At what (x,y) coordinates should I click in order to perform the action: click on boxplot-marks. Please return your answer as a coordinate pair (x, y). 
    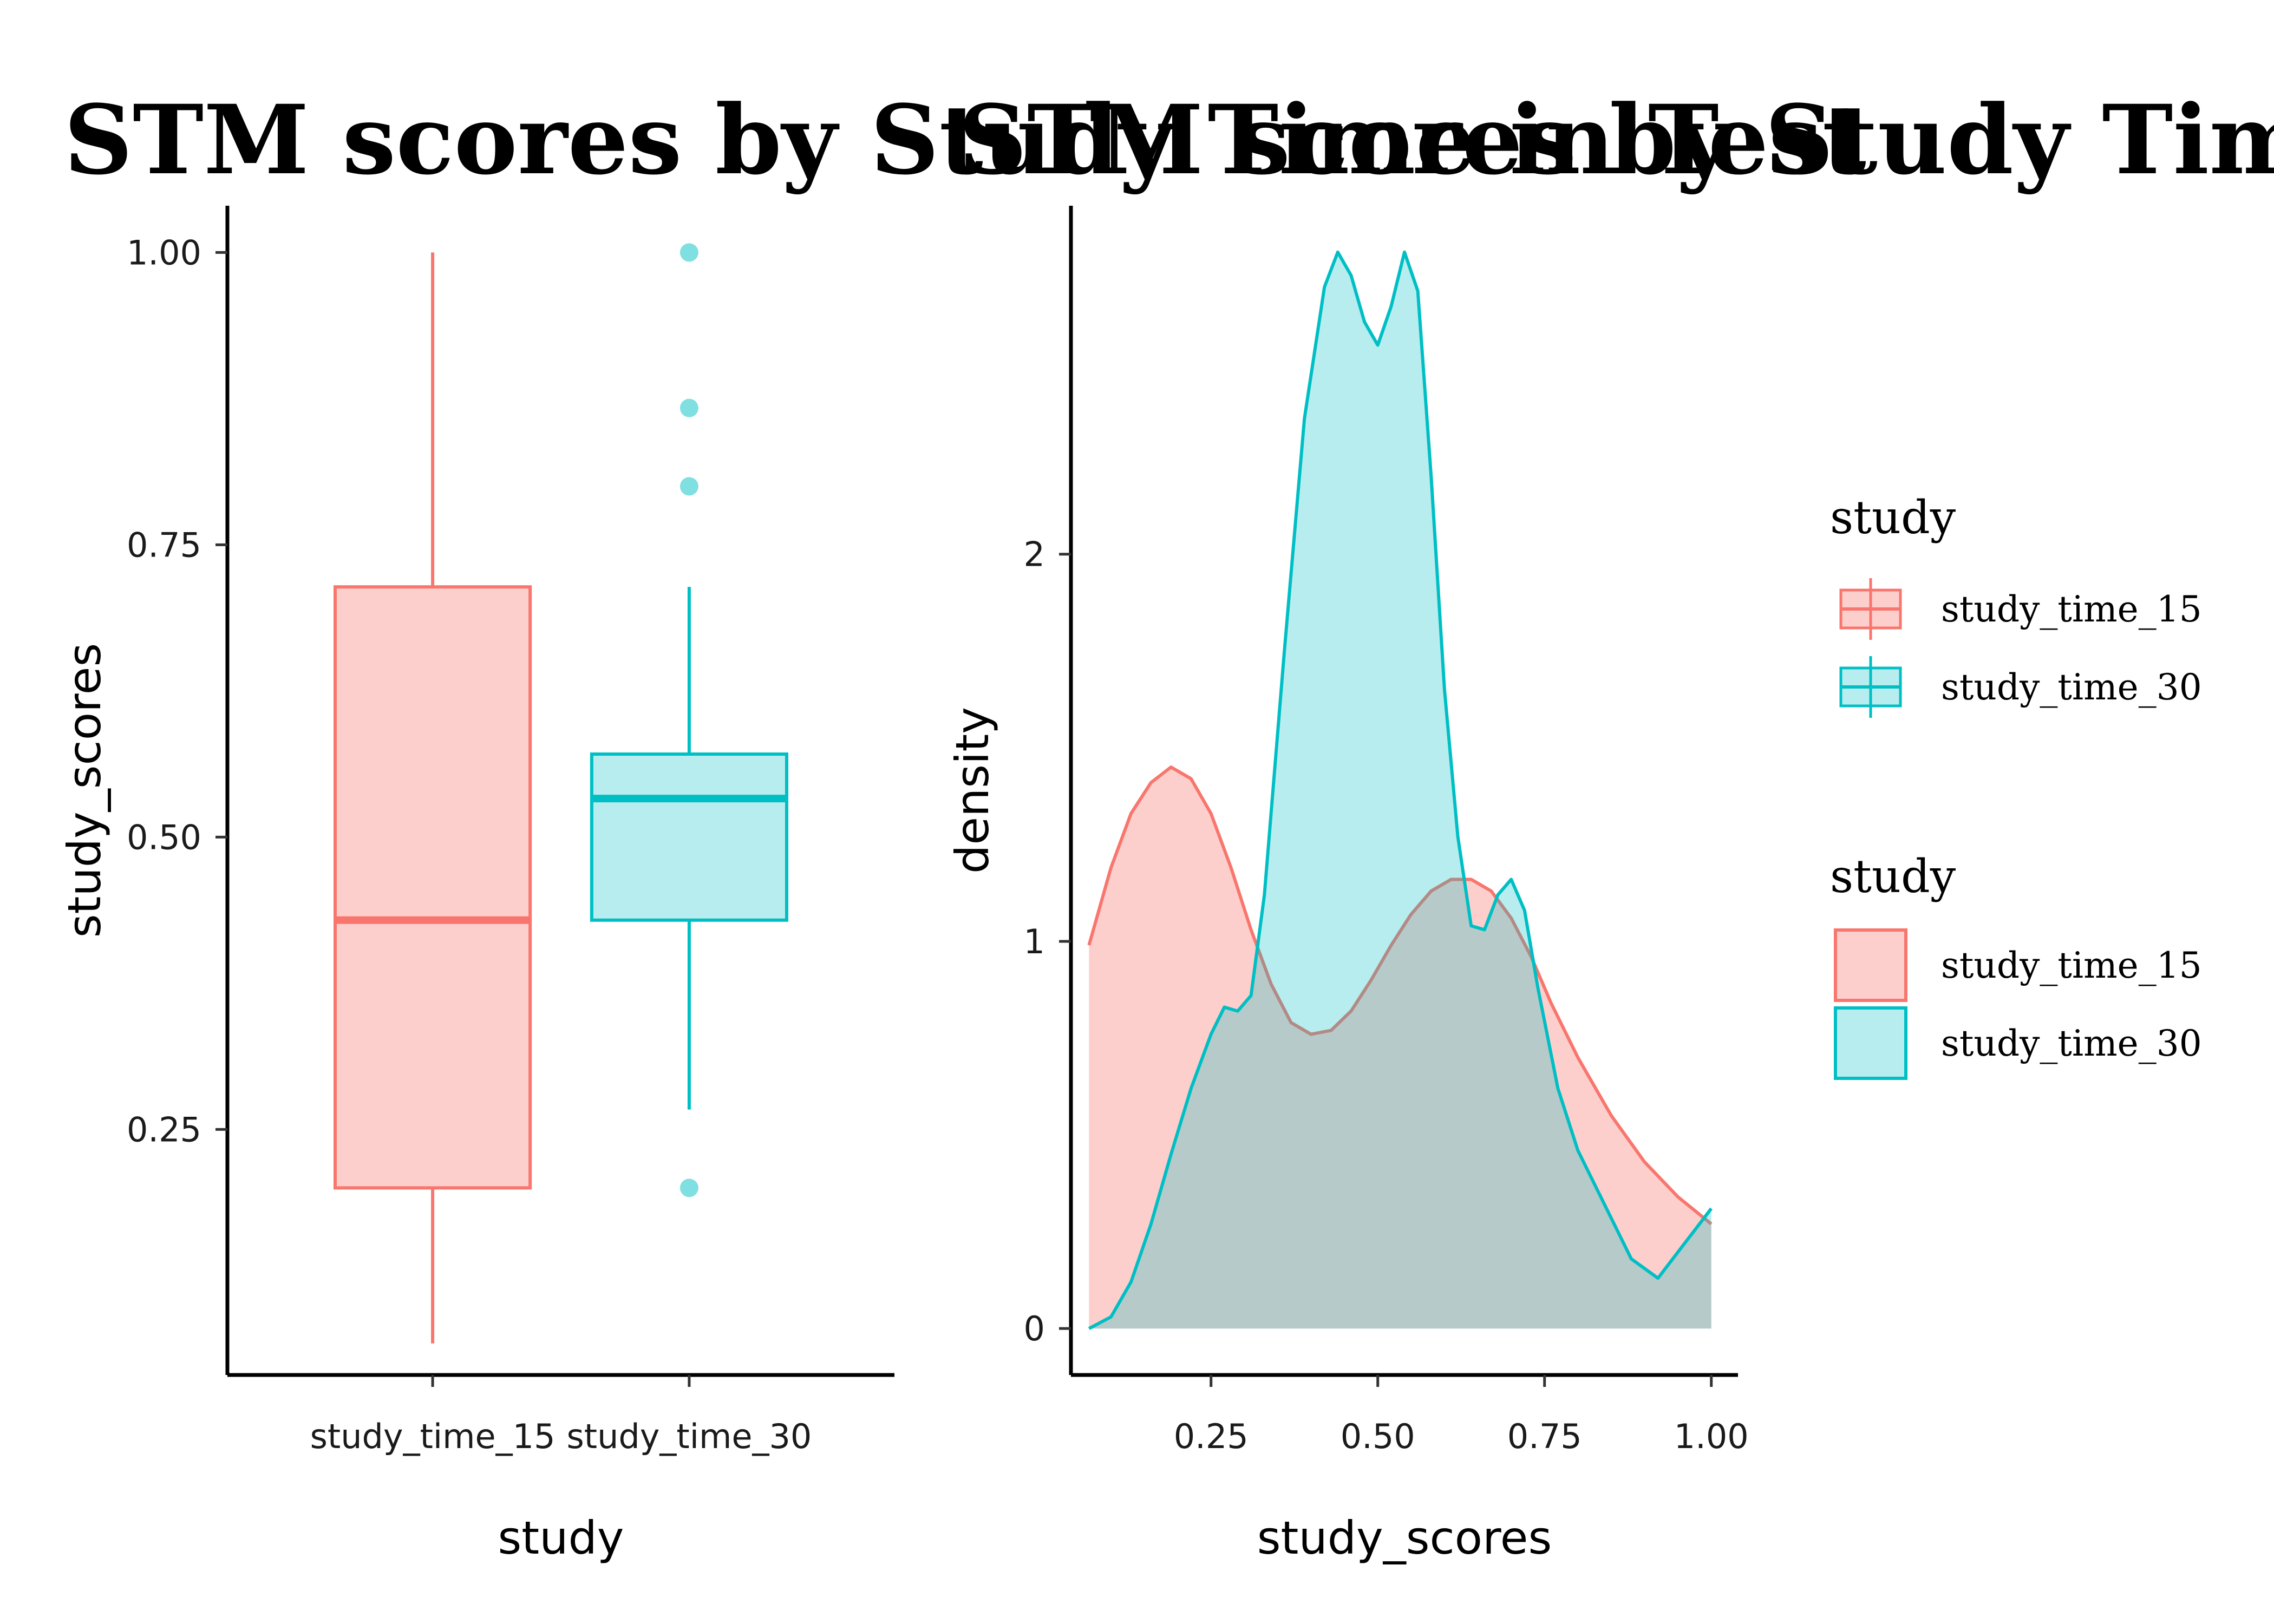
    Looking at the image, I should click on (561, 794).